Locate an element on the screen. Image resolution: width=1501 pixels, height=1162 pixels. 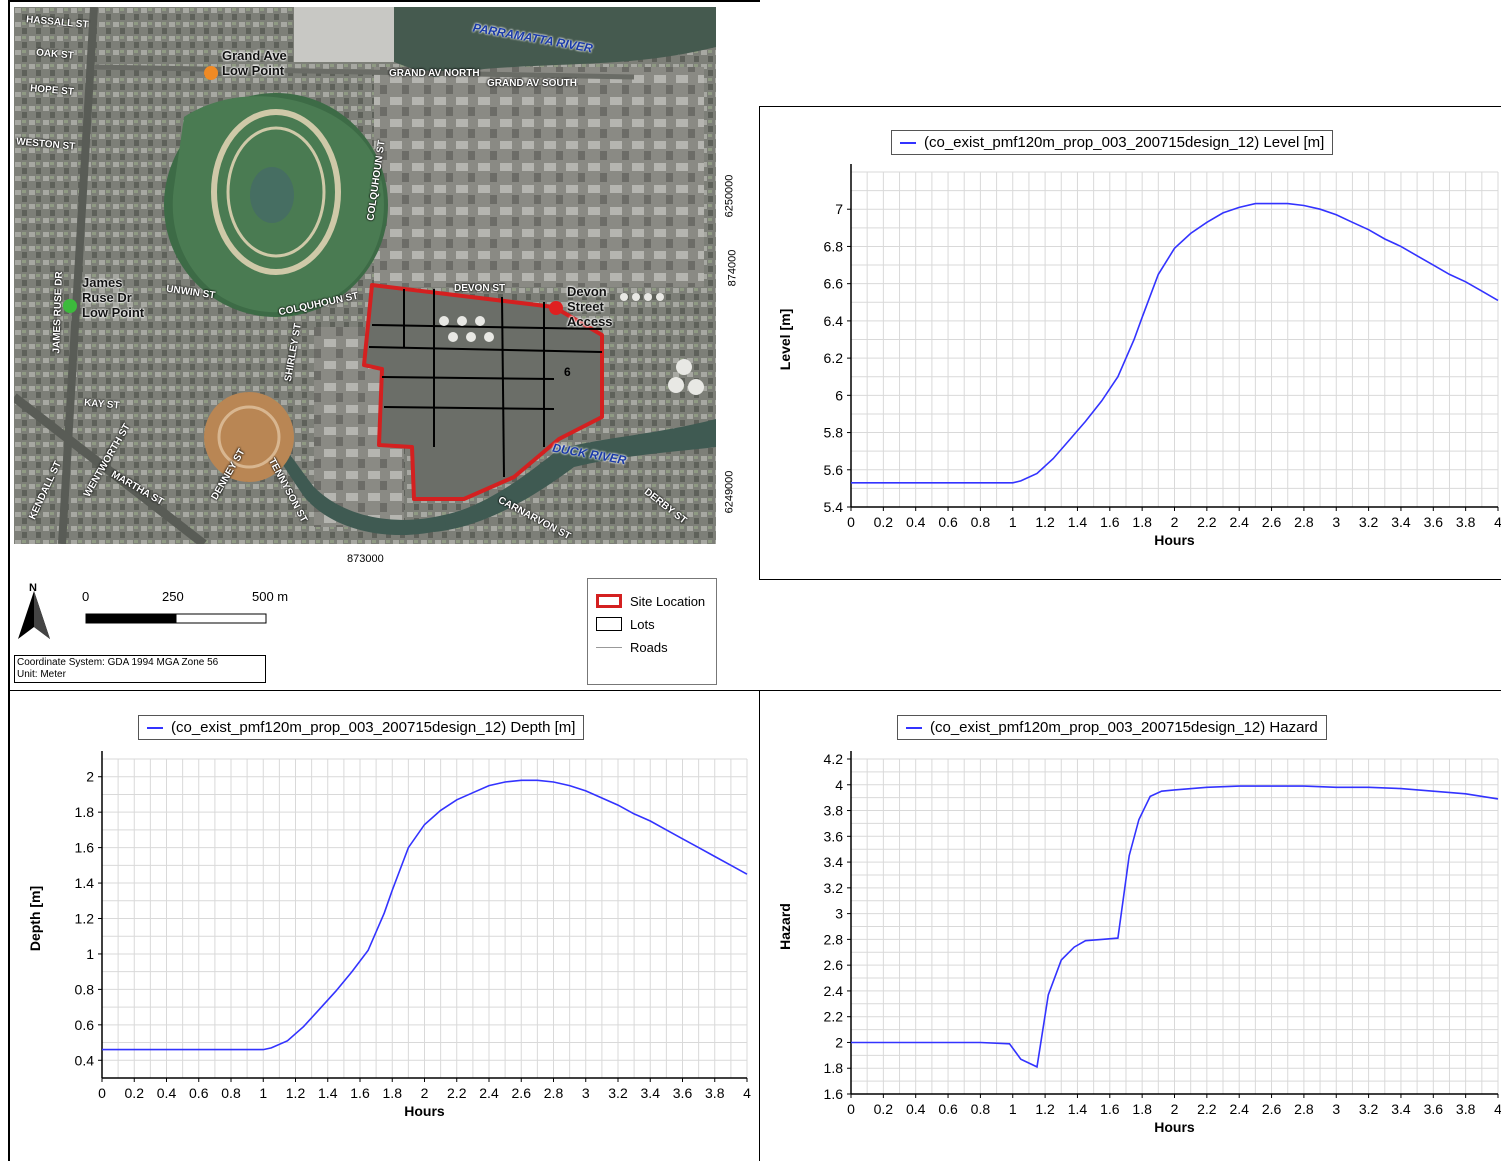
y-tick-label: 5.4 is located at coordinates (834, 507).